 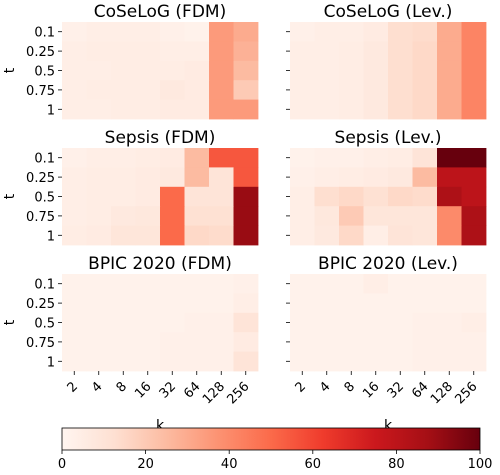 I want to click on x-tick-label: 2, so click(x=301, y=387).